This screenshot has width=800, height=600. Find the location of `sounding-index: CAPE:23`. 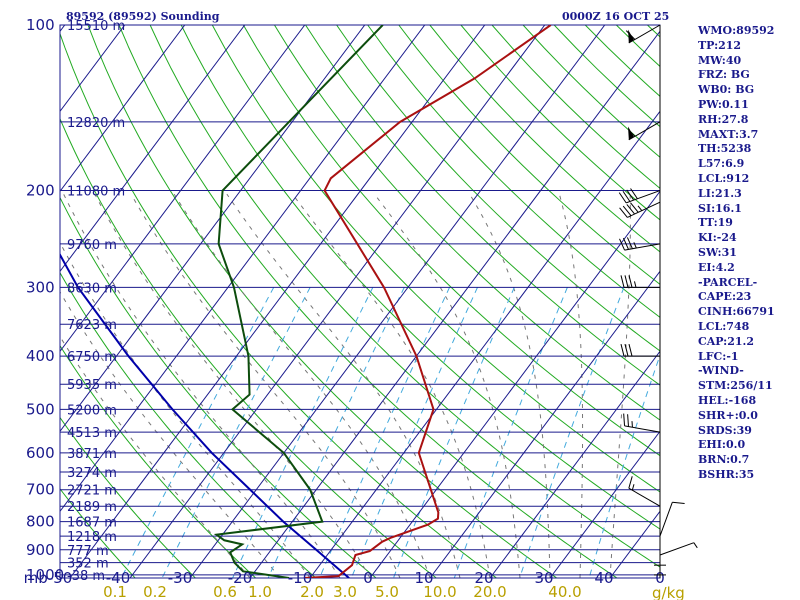

sounding-index: CAPE:23 is located at coordinates (725, 297).